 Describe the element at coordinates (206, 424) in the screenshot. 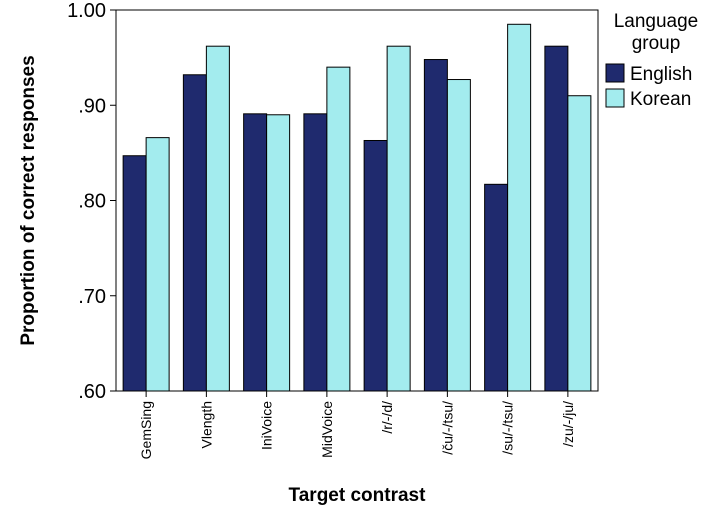

I see `x-category-label: Vlength` at that location.